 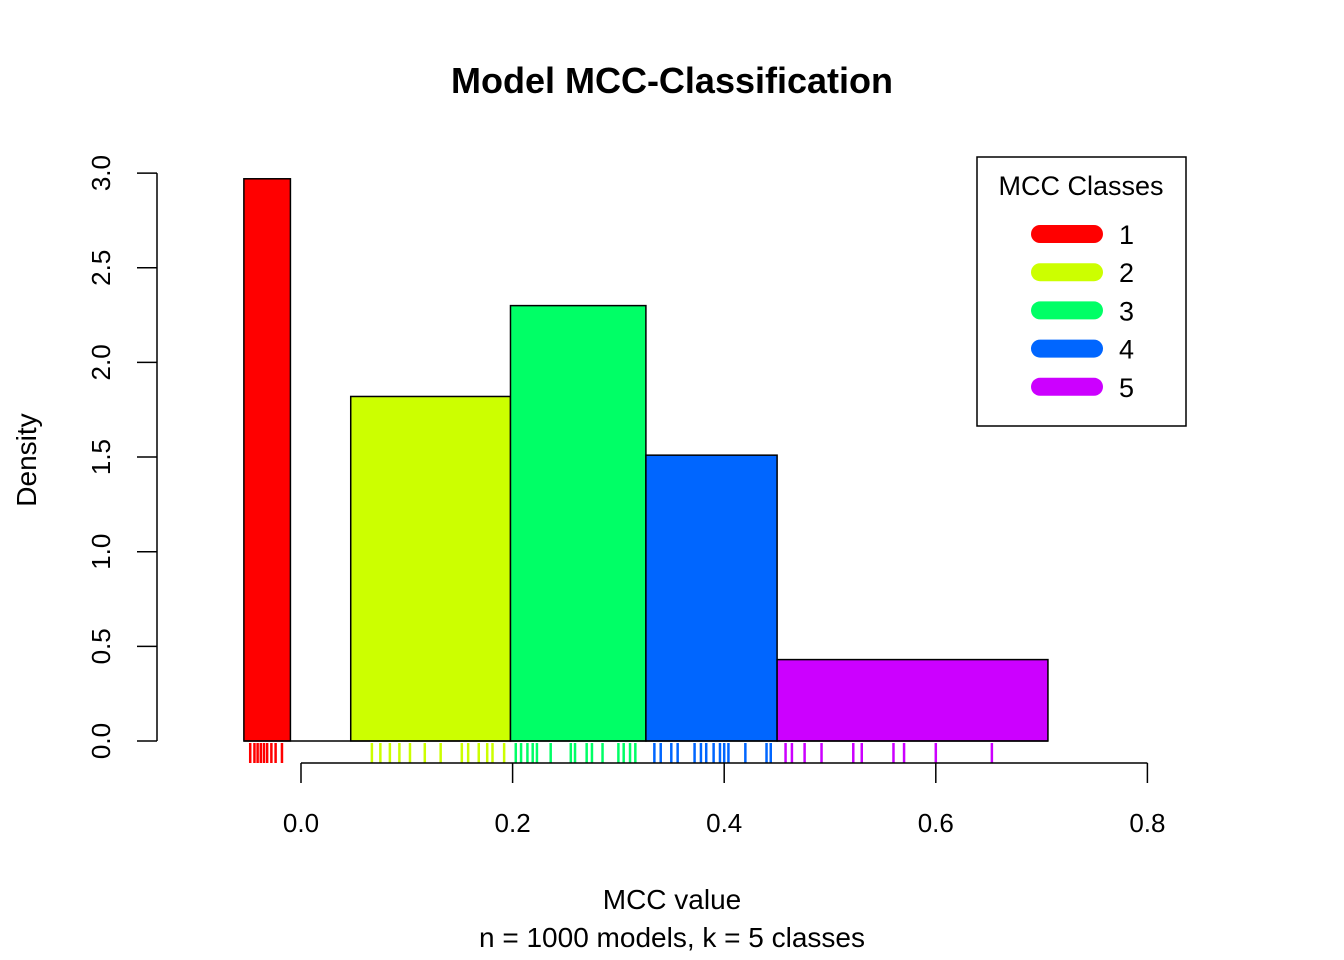 What do you see at coordinates (101, 362) in the screenshot?
I see `y-tick-label-4: 2.0` at bounding box center [101, 362].